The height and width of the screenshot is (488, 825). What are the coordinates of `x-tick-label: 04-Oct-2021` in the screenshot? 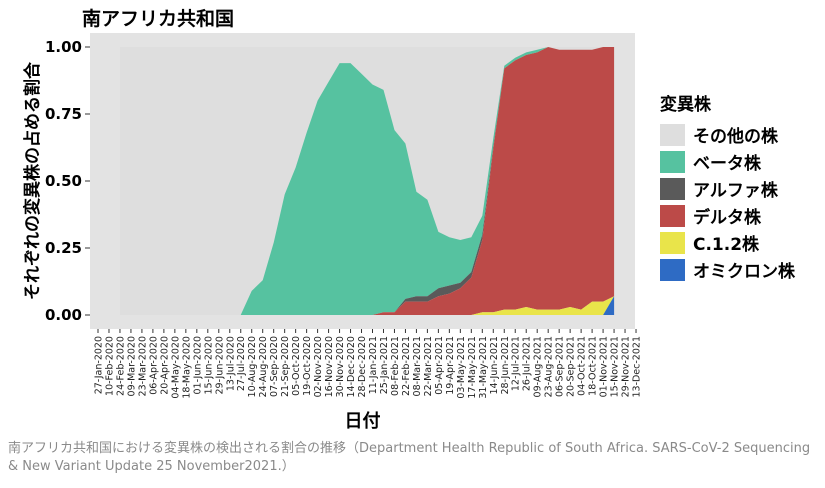 It's located at (582, 366).